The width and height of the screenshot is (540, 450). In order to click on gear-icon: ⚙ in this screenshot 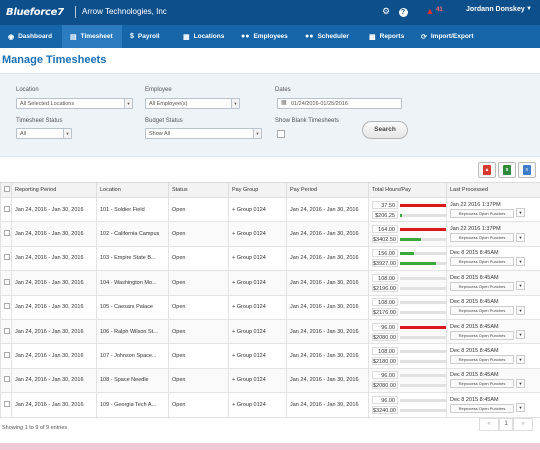, I will do `click(386, 11)`.